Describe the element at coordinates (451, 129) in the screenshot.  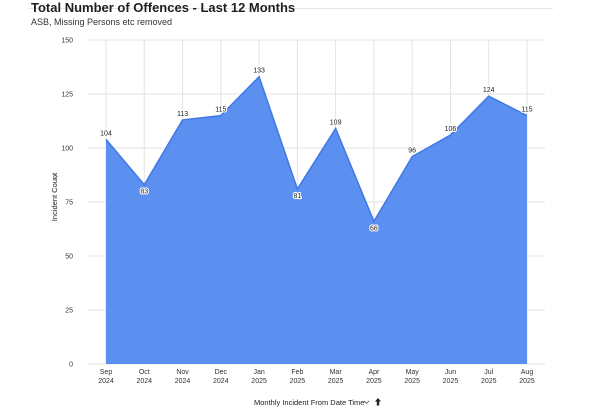
I see `data-label: 106` at that location.